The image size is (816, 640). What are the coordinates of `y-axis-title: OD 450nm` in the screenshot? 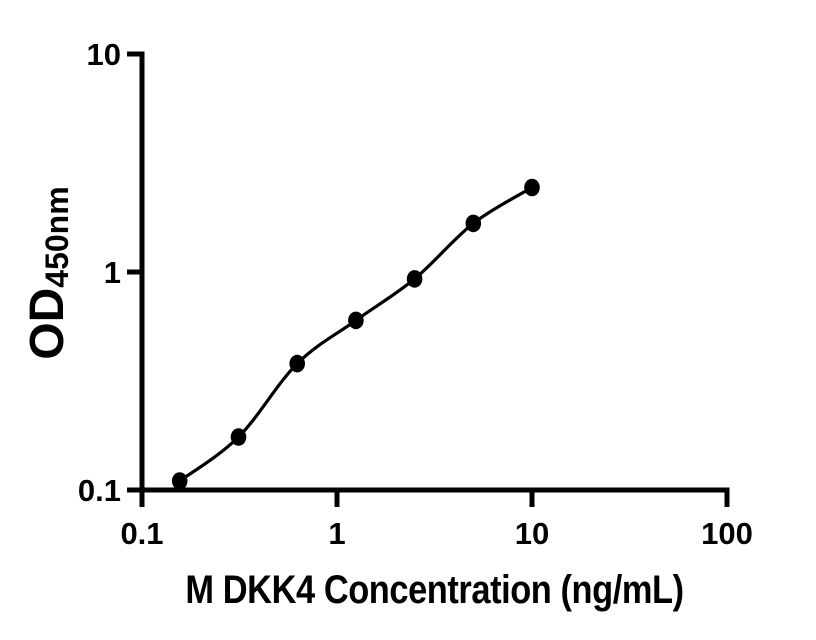 It's located at (48, 273).